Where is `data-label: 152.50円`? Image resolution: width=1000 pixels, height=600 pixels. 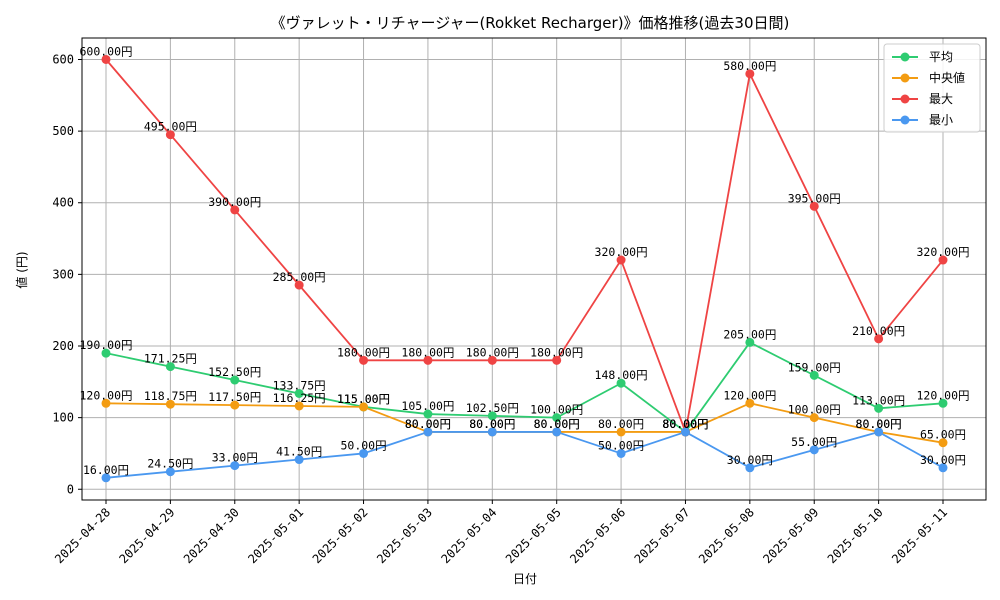 data-label: 152.50円 is located at coordinates (234, 372).